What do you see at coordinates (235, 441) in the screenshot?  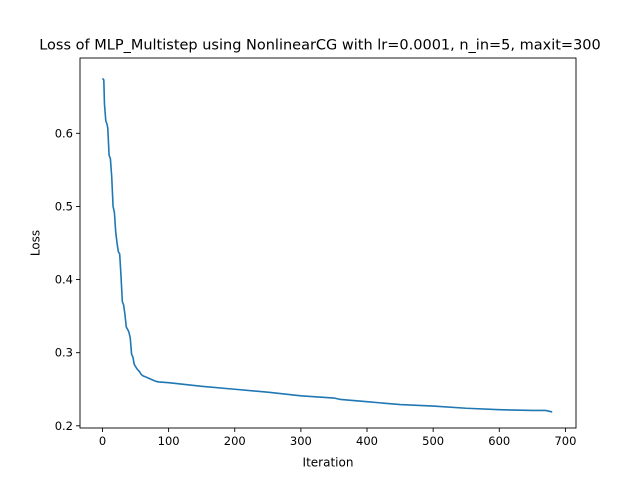 I see `x-tick-label: 200` at bounding box center [235, 441].